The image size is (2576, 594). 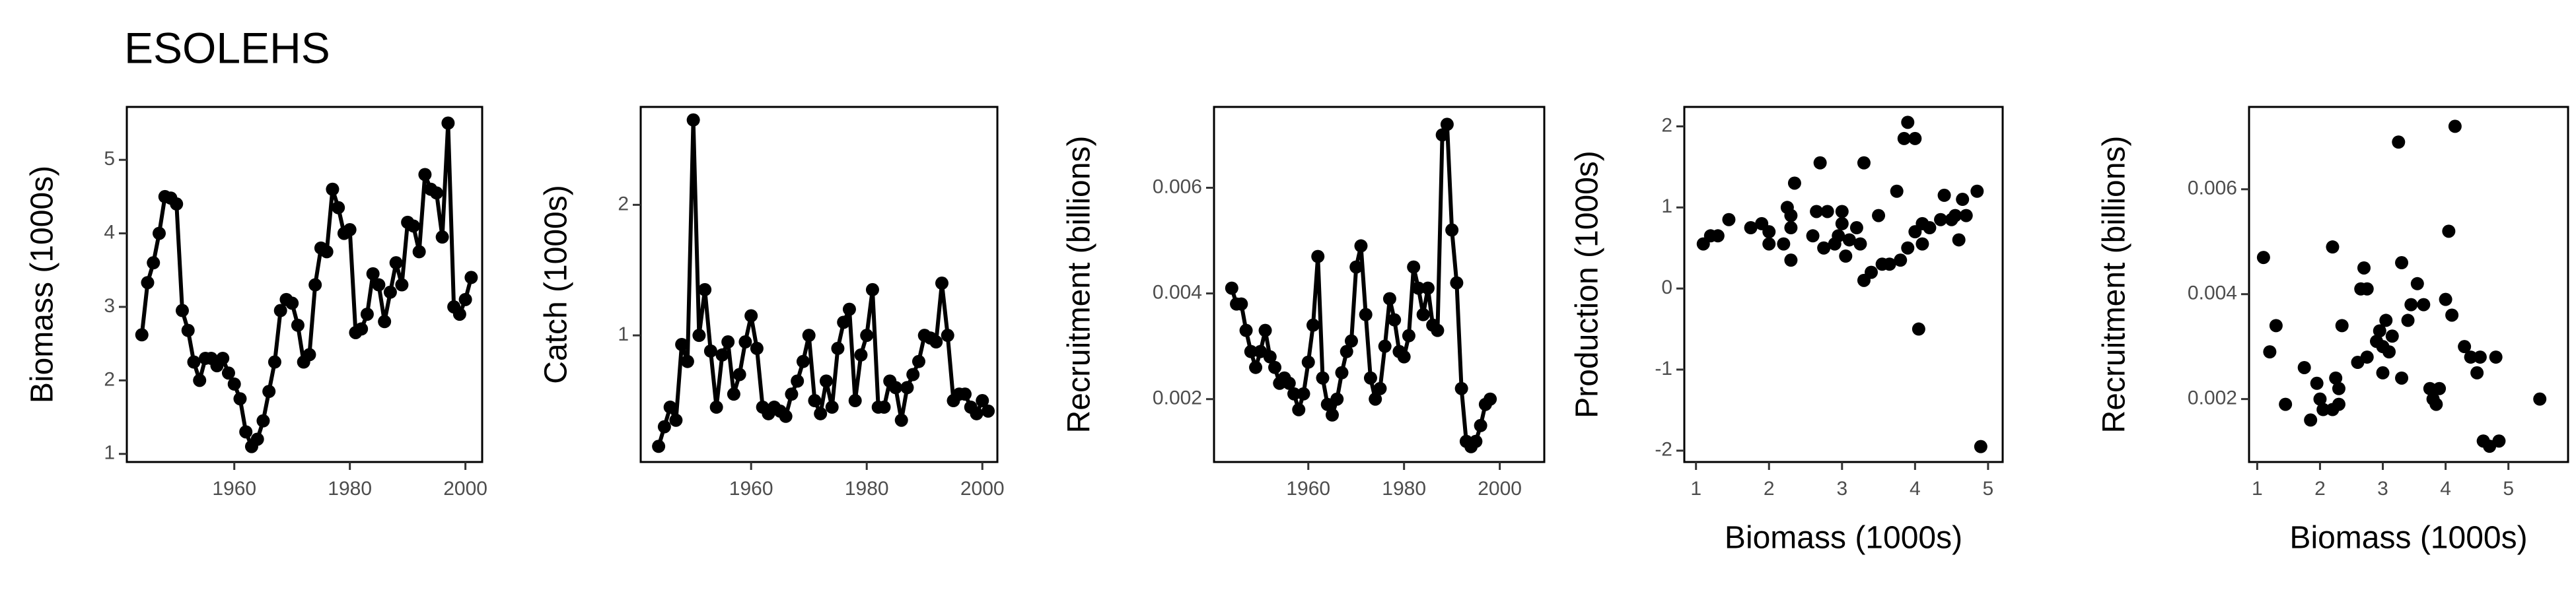 What do you see at coordinates (234, 489) in the screenshot?
I see `x-tick-label: 1960` at bounding box center [234, 489].